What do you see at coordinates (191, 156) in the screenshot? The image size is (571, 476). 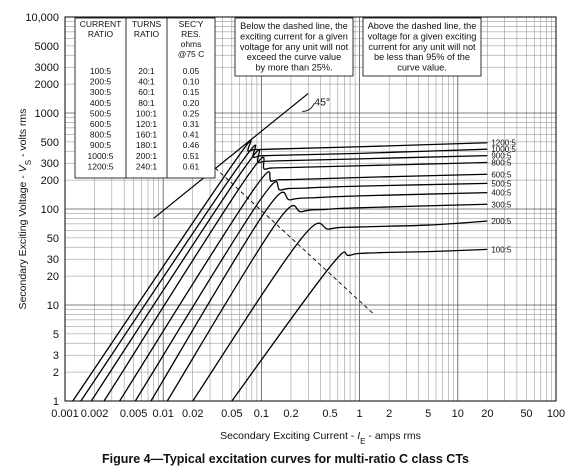 I see `ratio-table-cell: 0.51` at bounding box center [191, 156].